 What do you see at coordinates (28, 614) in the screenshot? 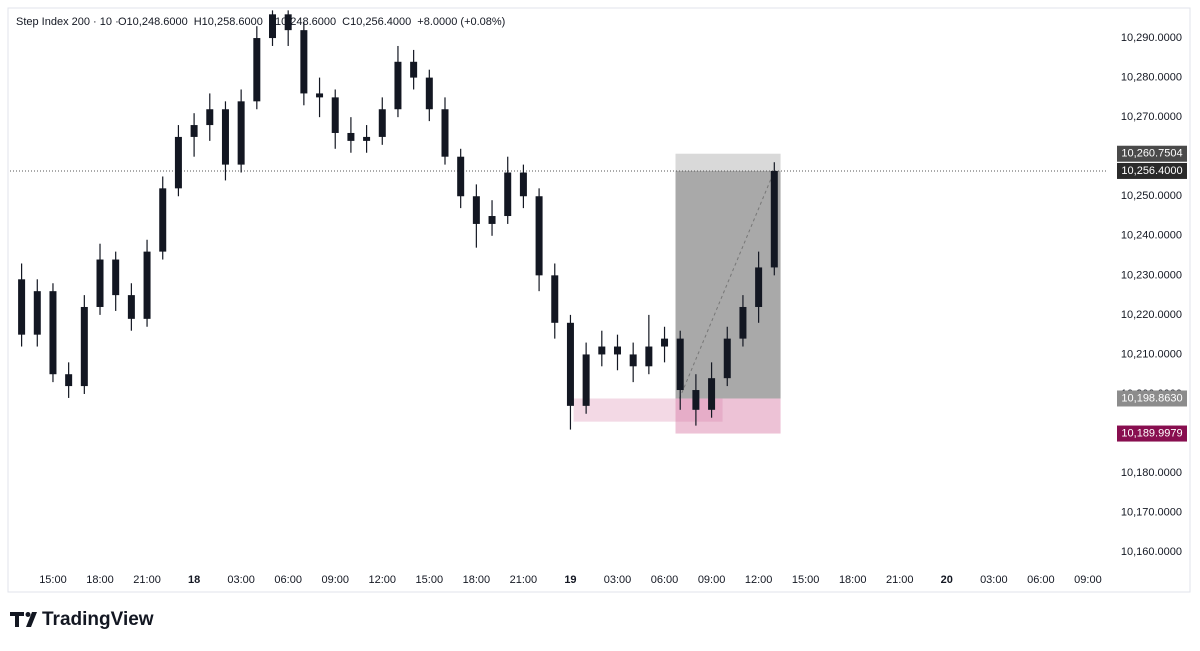
I see `logo-dot` at bounding box center [28, 614].